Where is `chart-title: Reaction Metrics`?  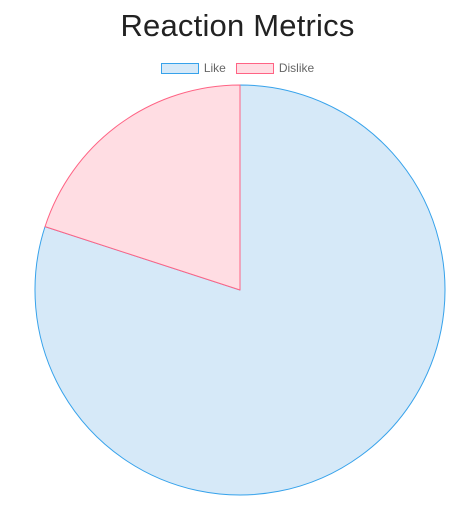
chart-title: Reaction Metrics is located at coordinates (237, 25).